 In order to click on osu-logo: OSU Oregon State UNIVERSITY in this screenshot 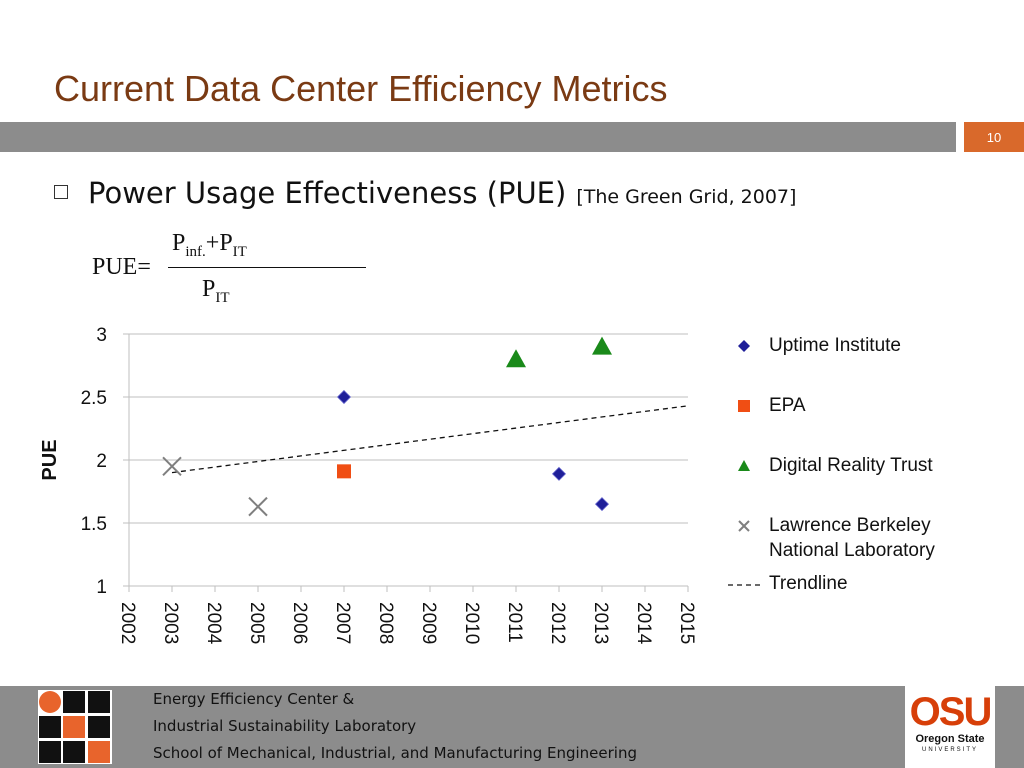, I will do `click(950, 727)`.